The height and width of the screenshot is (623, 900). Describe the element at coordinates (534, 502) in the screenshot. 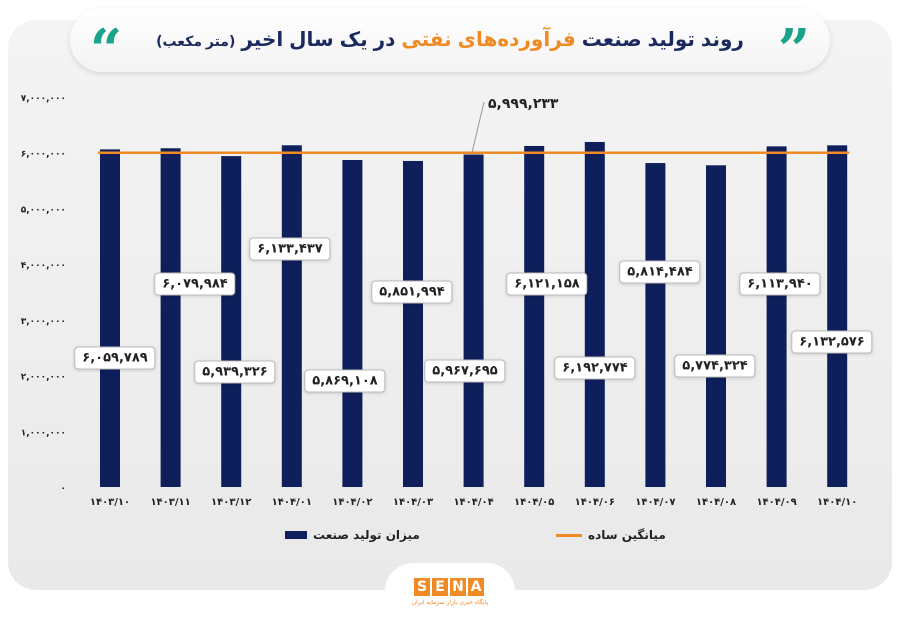

I see `x-tick-label: ۱۴۰۴/۰۵` at that location.